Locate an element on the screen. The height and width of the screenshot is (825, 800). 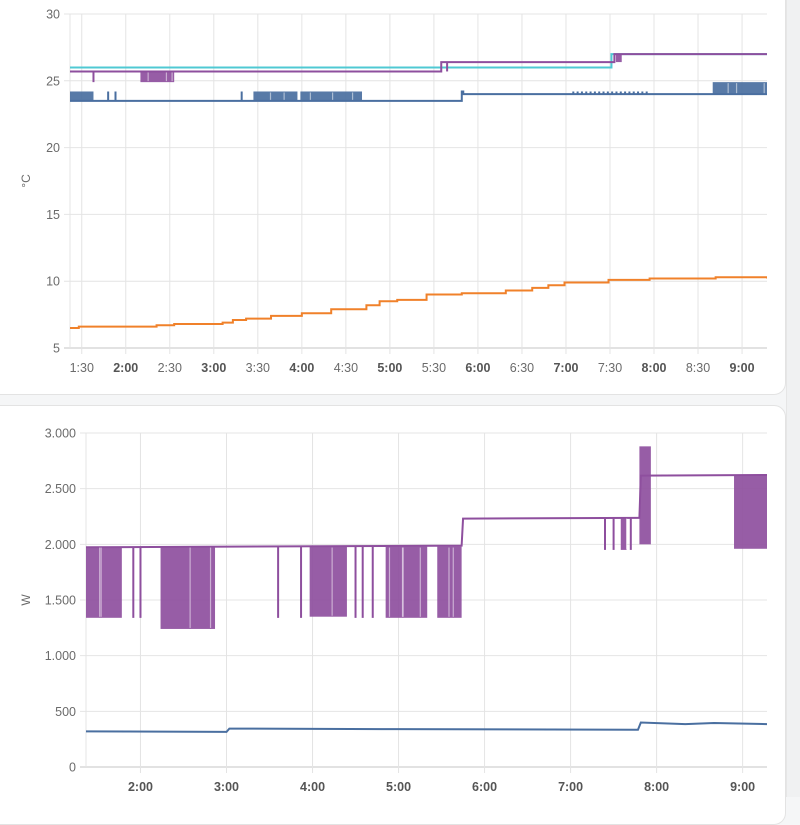
y-axis-label: W is located at coordinates (26, 600).